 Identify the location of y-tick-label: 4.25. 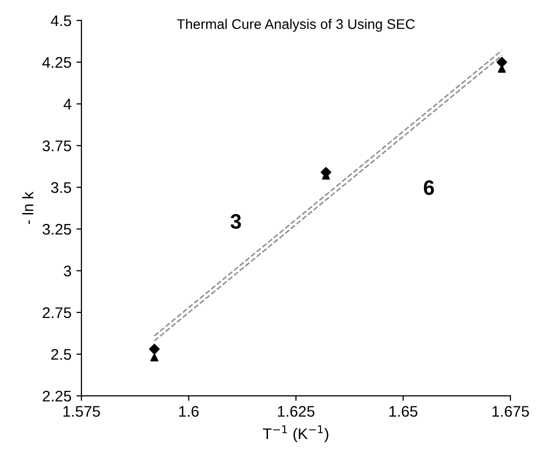
(57, 62).